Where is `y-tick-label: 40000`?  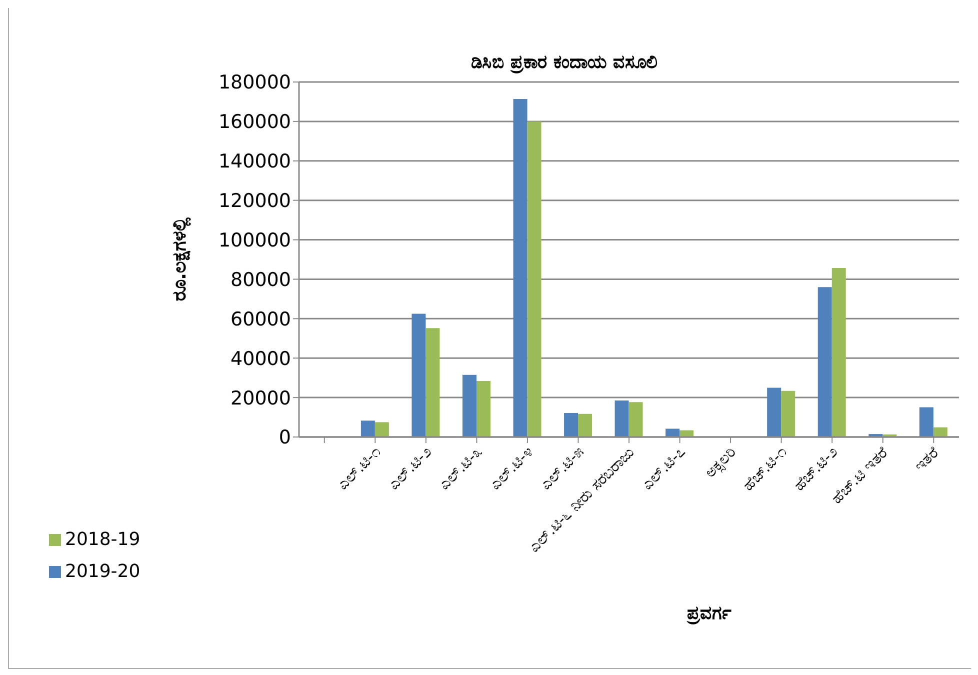
y-tick-label: 40000 is located at coordinates (260, 359).